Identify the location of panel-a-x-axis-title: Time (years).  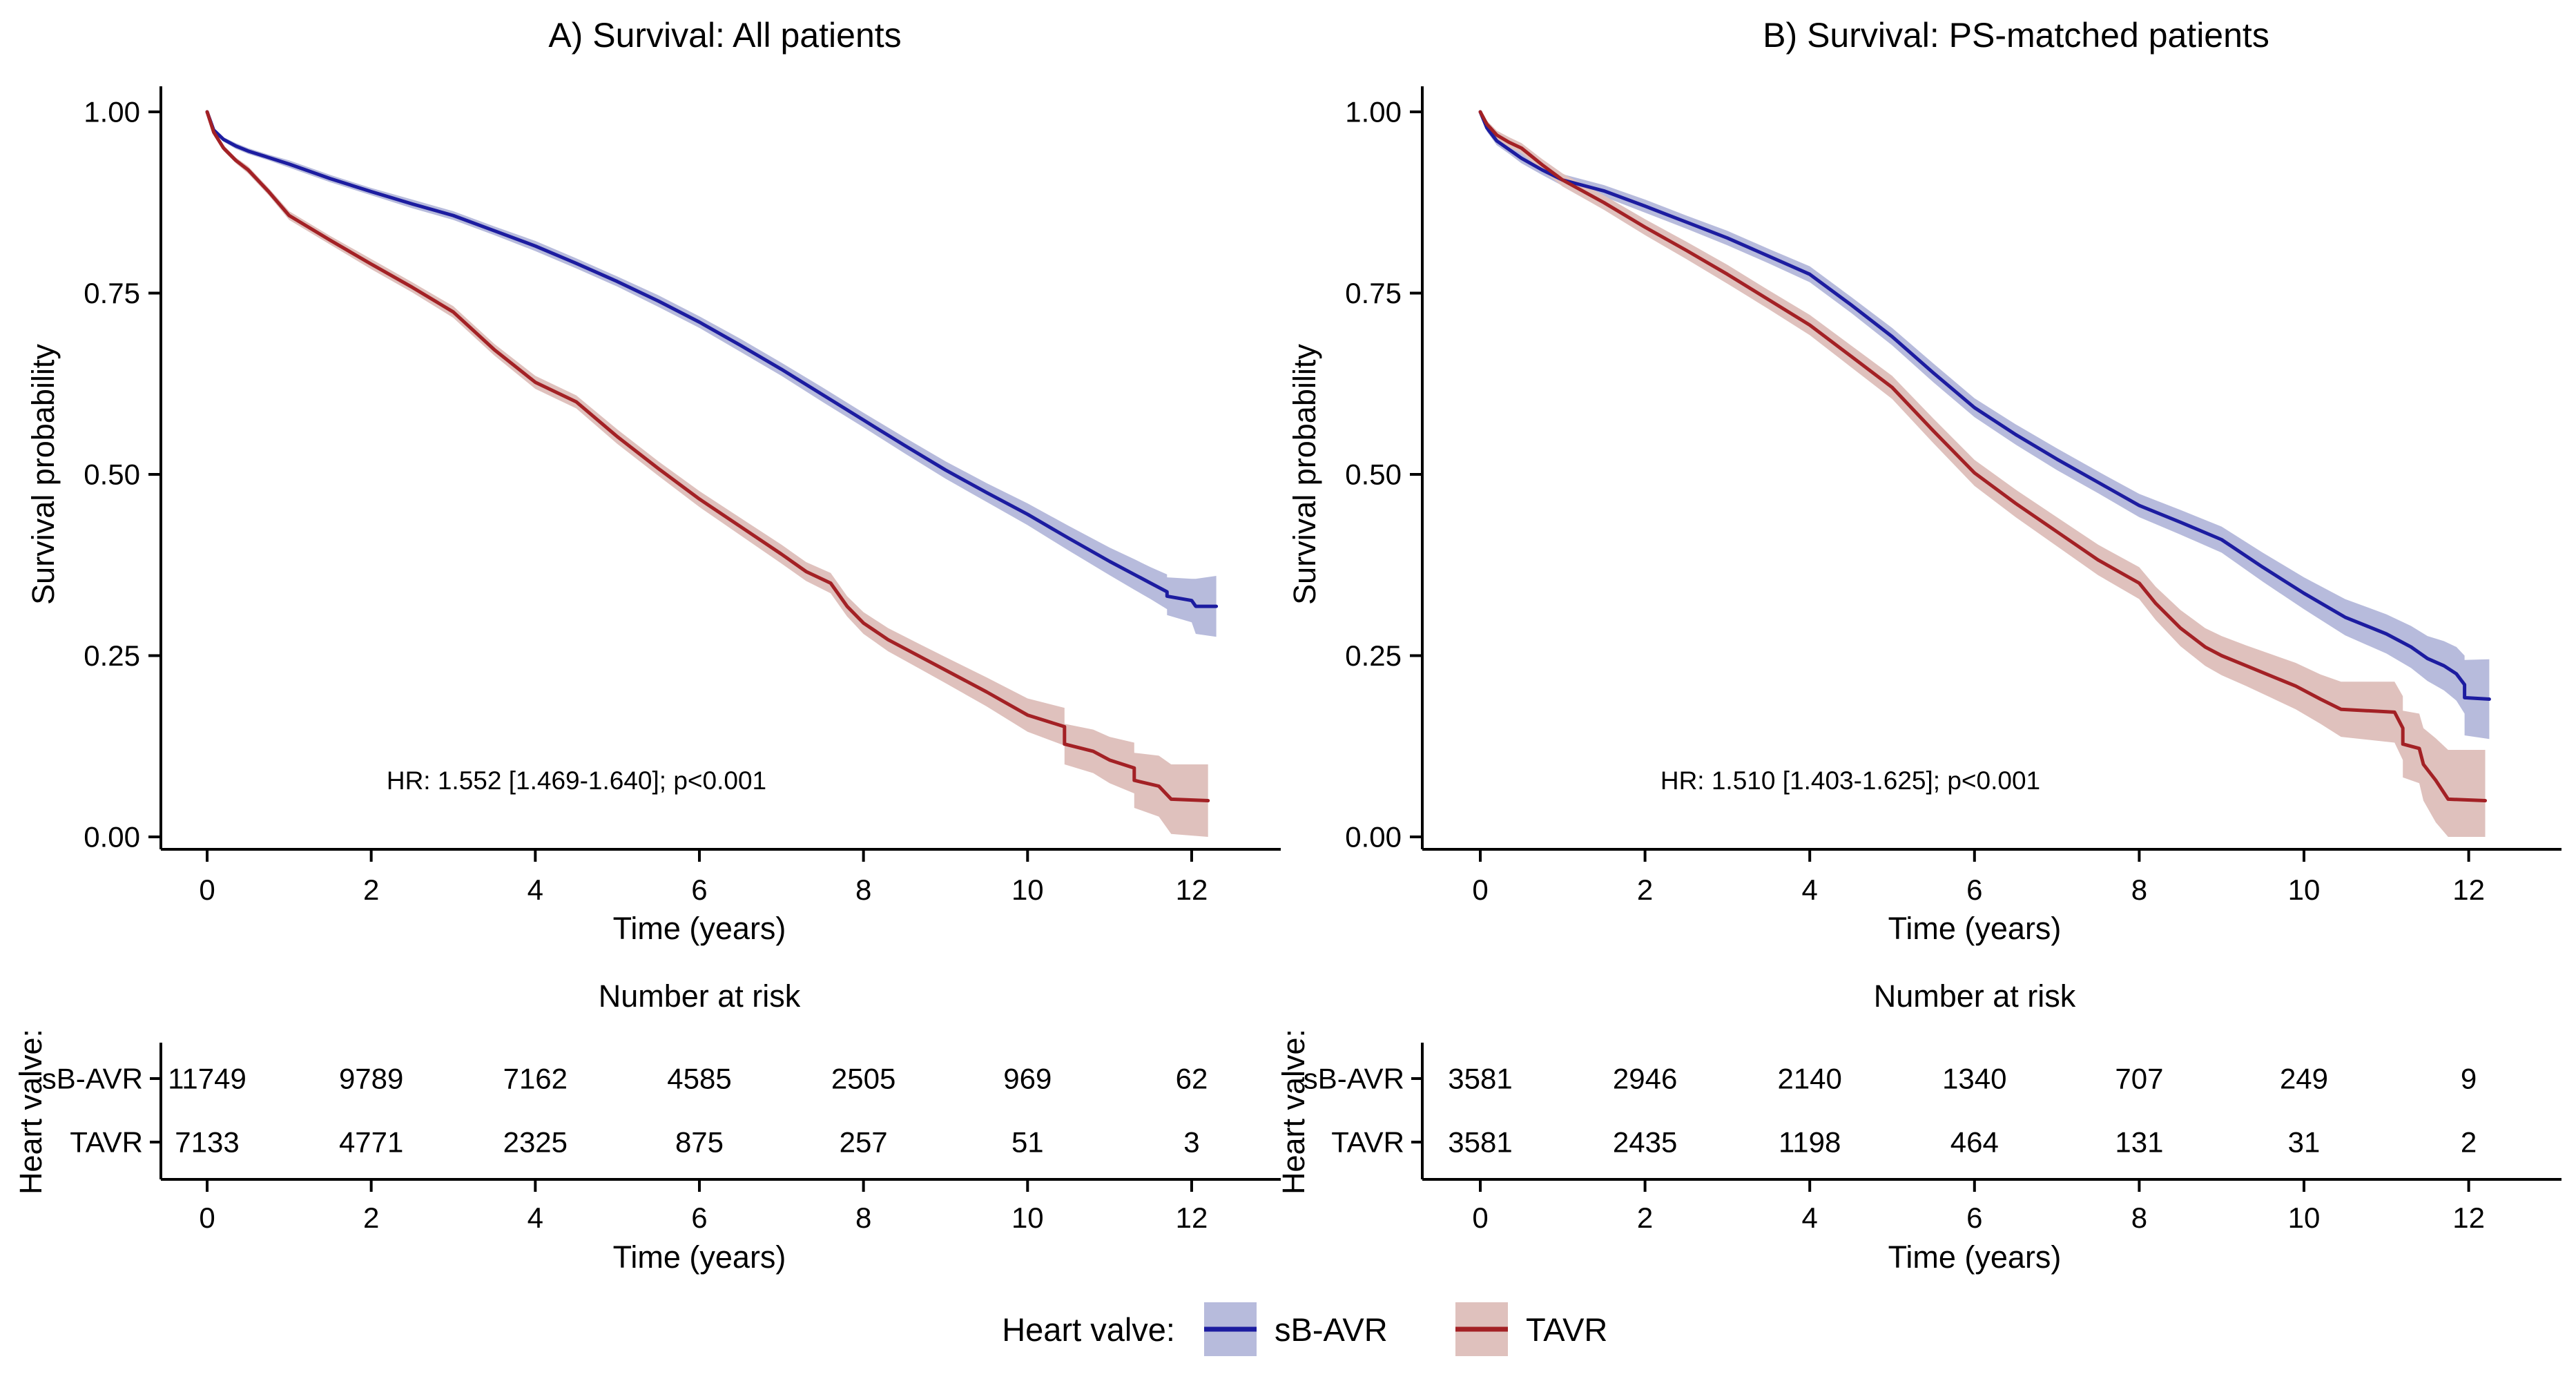
(700, 928).